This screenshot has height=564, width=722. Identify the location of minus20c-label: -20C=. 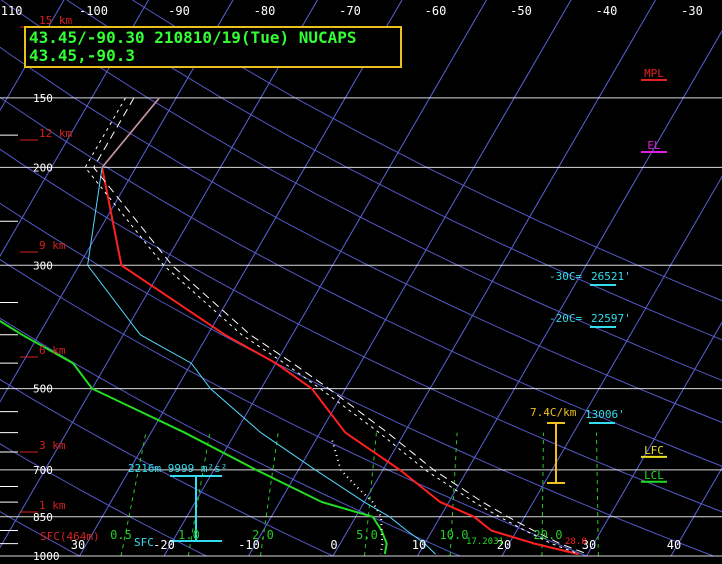
(565, 318).